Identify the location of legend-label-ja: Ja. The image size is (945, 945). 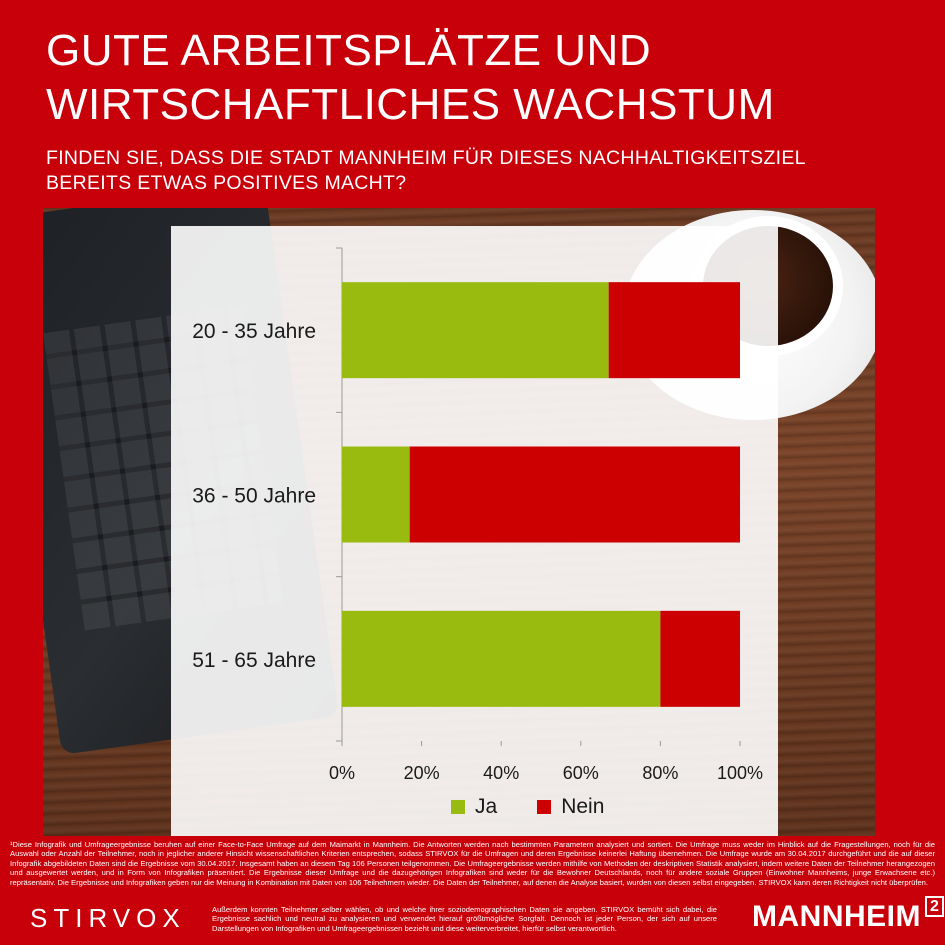
(486, 806).